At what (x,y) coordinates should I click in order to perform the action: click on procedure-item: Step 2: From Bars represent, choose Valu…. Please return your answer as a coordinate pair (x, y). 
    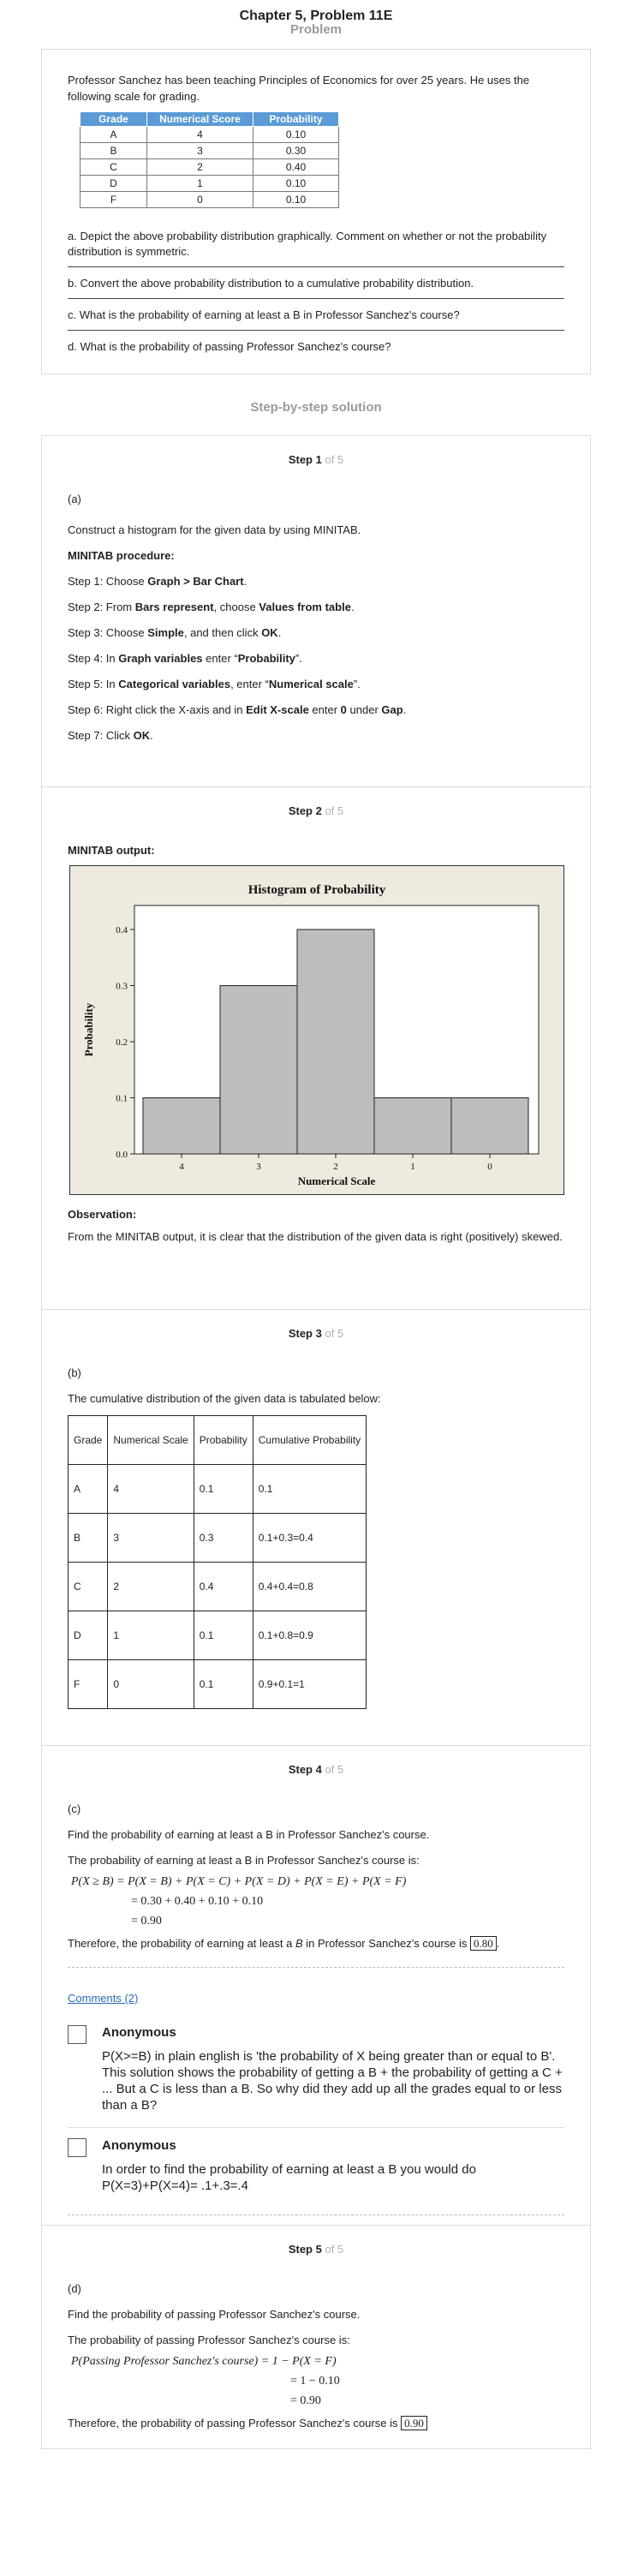
    Looking at the image, I should click on (211, 607).